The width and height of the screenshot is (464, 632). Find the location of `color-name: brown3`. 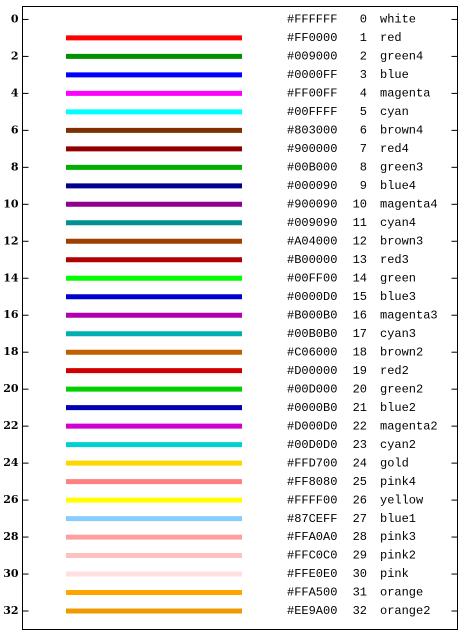

color-name: brown3 is located at coordinates (401, 241).